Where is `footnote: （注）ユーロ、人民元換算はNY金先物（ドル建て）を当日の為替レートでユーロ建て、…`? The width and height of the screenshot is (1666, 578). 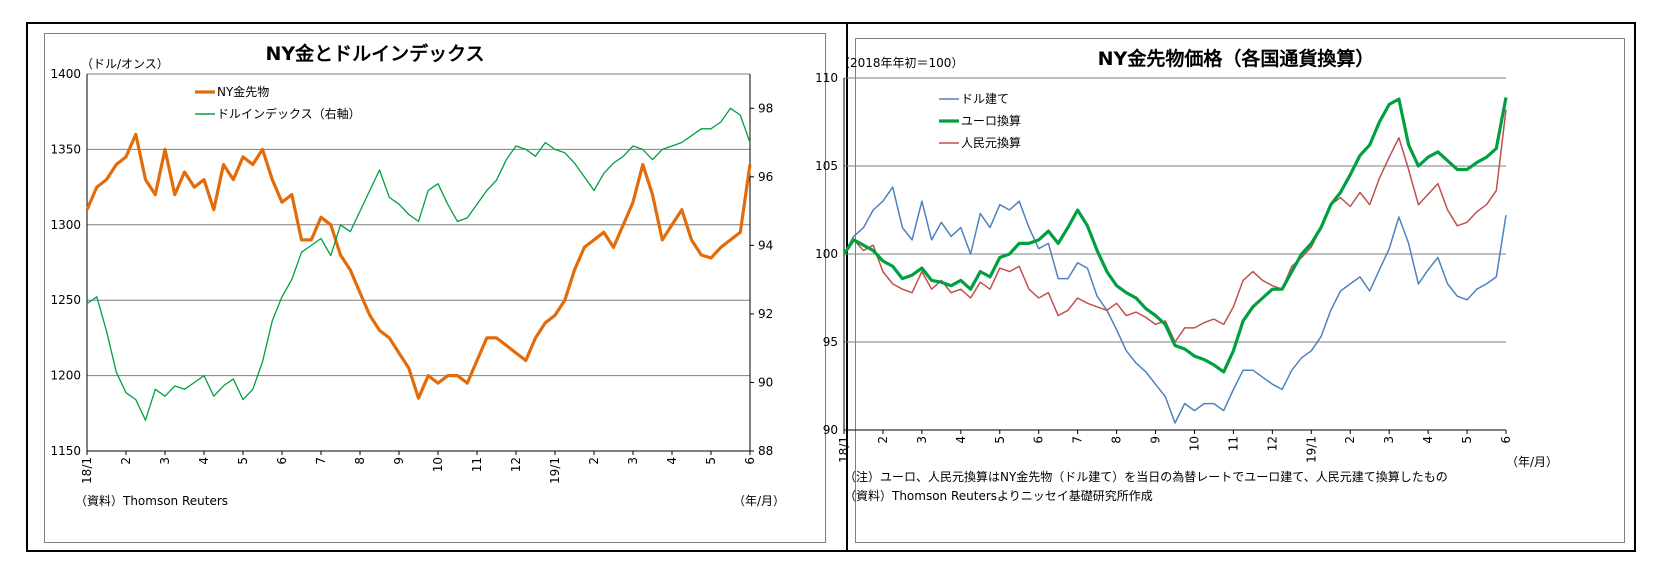 footnote: （注）ユーロ、人民元換算はNY金先物（ドル建て）を当日の為替レートでユーロ建て、… is located at coordinates (1146, 476).